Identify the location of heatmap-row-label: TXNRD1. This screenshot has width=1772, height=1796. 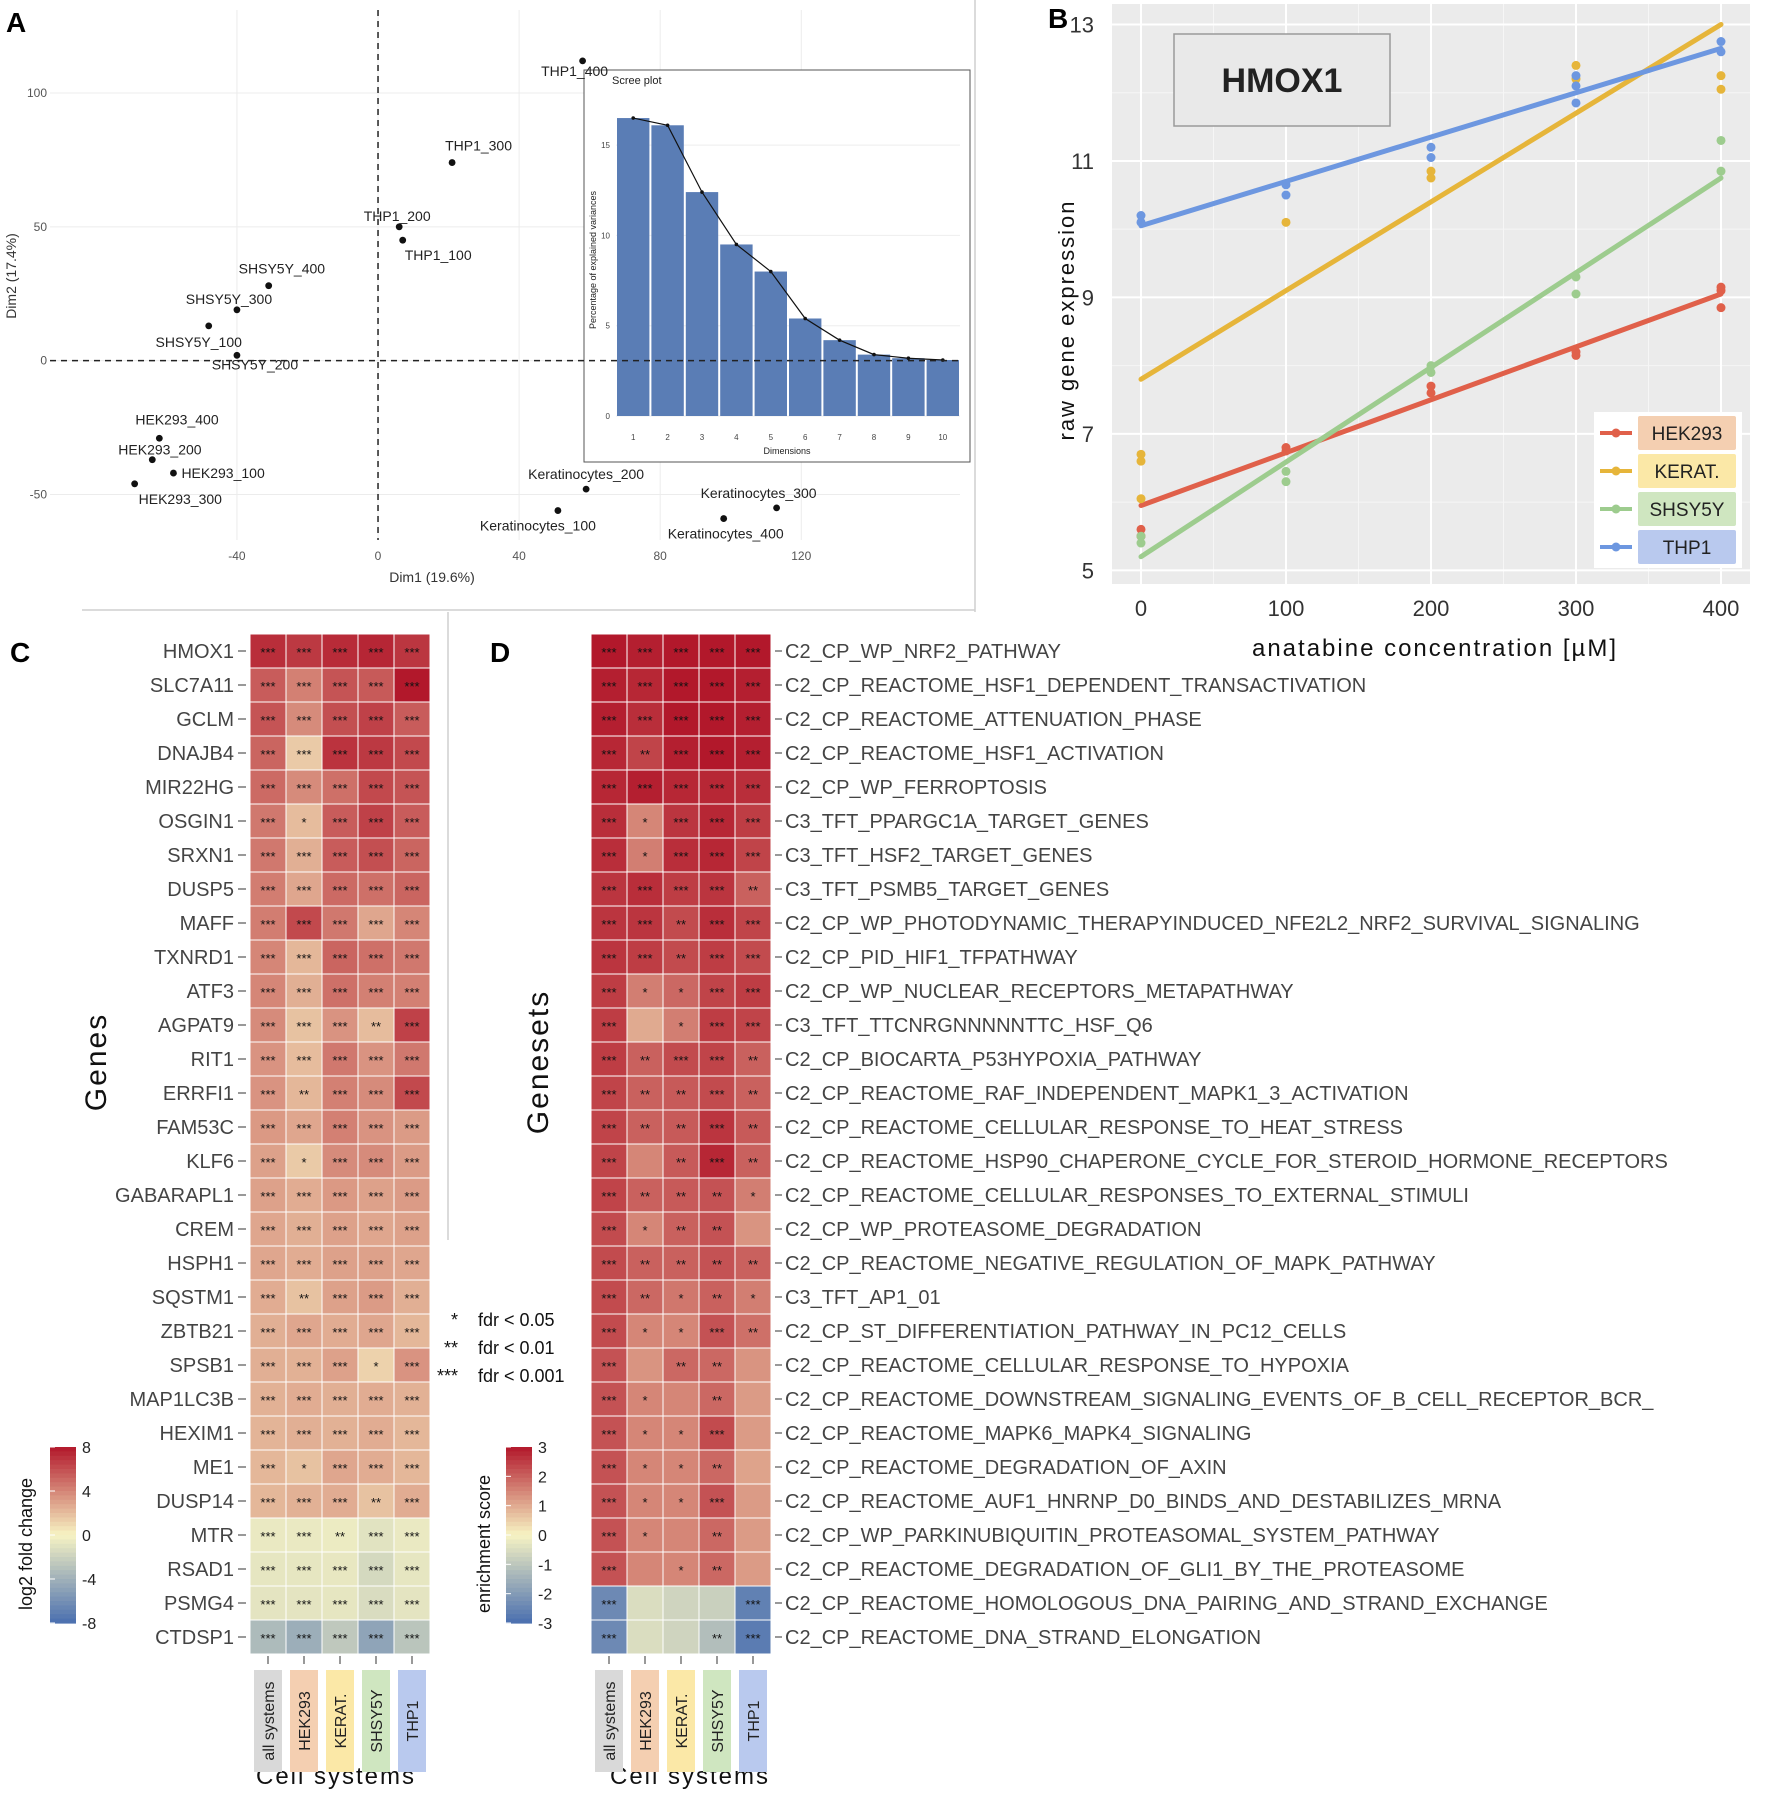
(194, 958).